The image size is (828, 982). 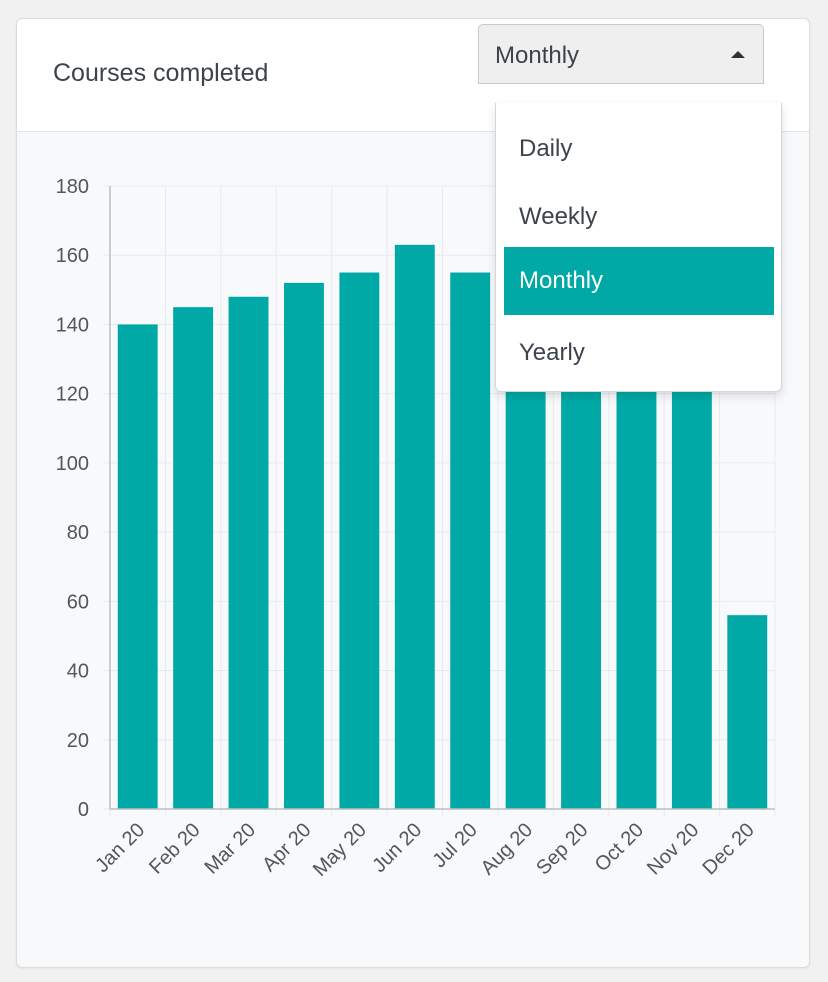 I want to click on x-tick-label: Nov 20, so click(x=673, y=849).